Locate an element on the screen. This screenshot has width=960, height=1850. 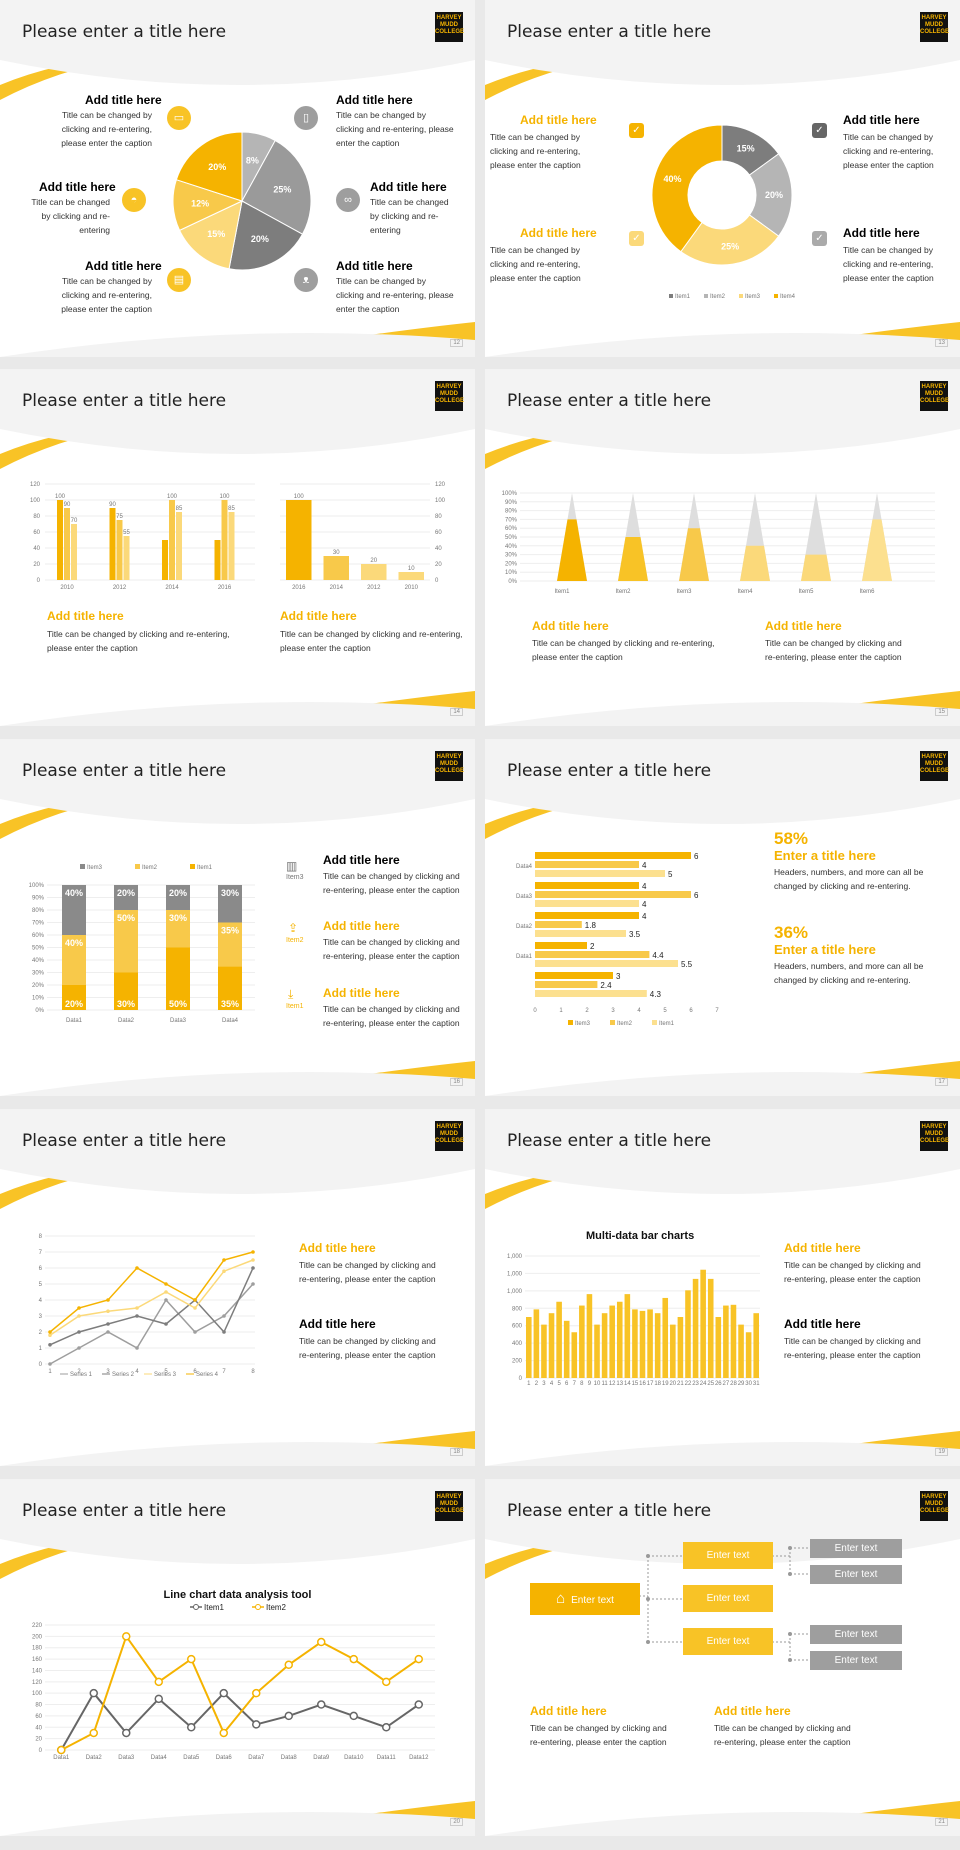
cone-fill is located at coordinates (572, 550).